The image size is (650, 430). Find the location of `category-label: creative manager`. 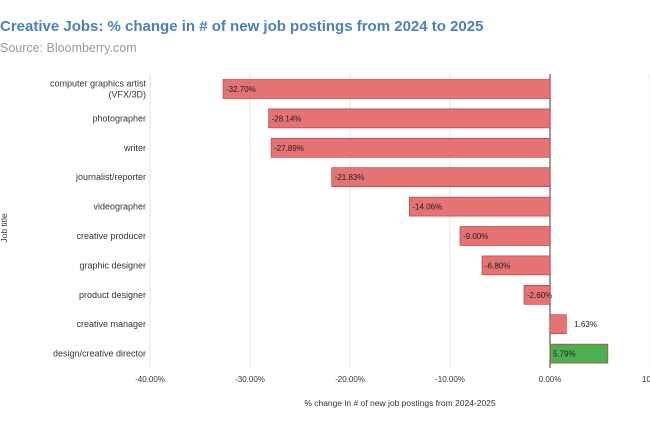

category-label: creative manager is located at coordinates (111, 324).